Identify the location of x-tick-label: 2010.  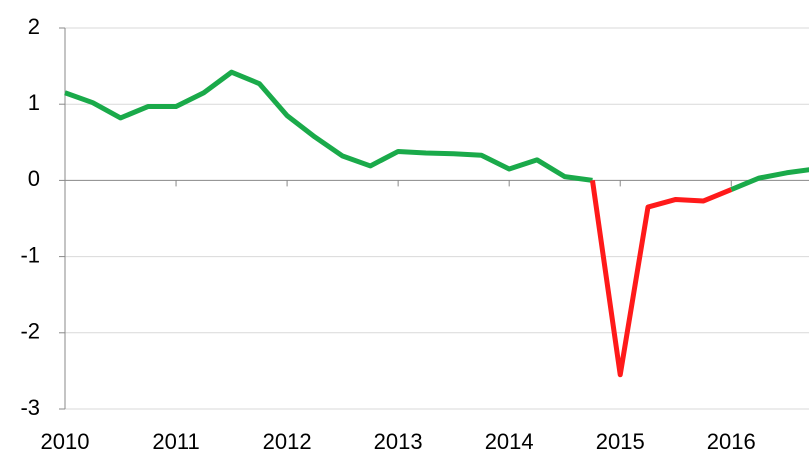
(65, 441).